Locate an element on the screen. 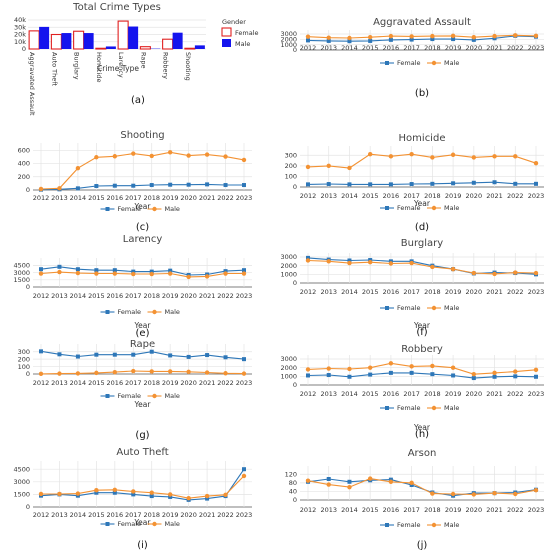 The image size is (550, 556). x-tick-label: 2015 is located at coordinates (96, 296).